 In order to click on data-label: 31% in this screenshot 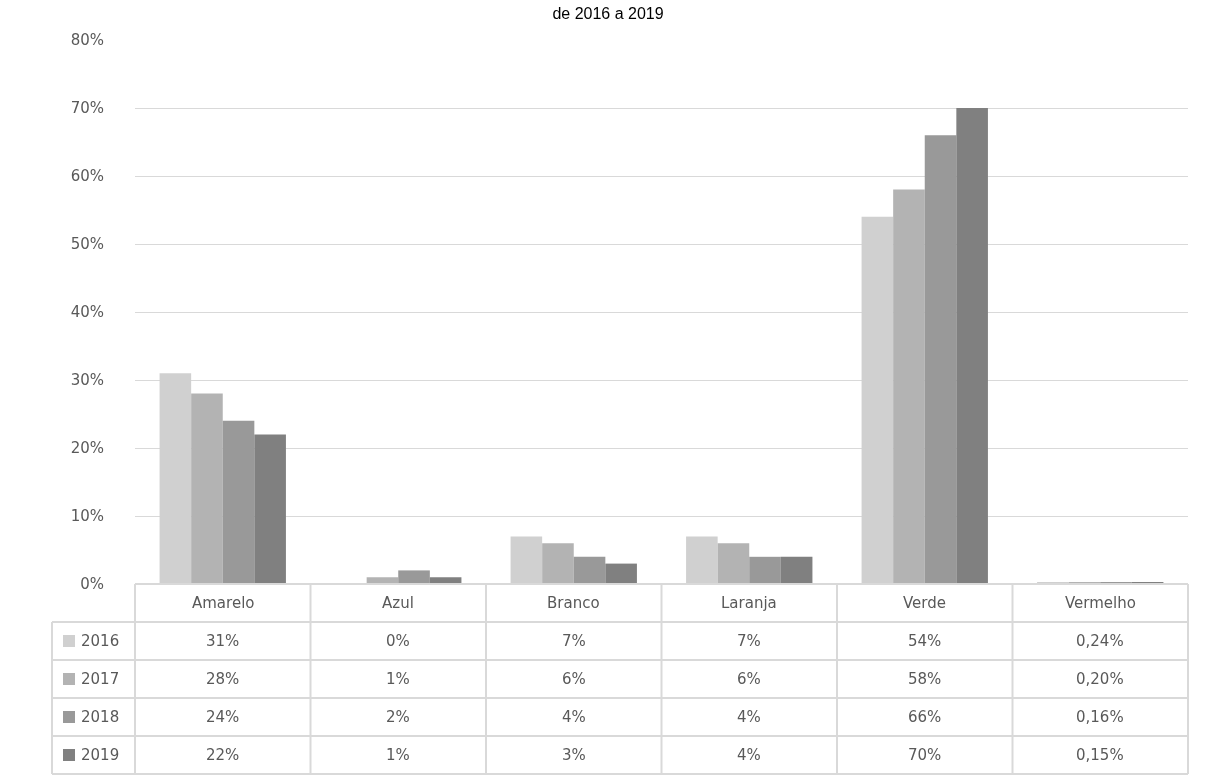, I will do `click(223, 641)`.